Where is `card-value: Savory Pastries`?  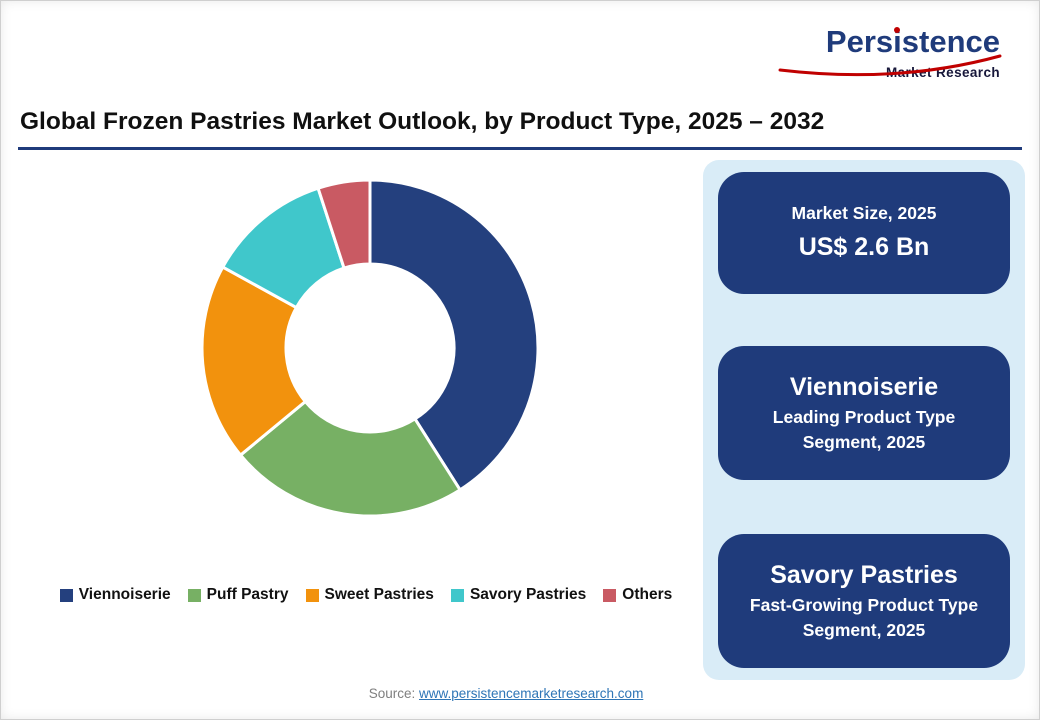
card-value: Savory Pastries is located at coordinates (864, 574).